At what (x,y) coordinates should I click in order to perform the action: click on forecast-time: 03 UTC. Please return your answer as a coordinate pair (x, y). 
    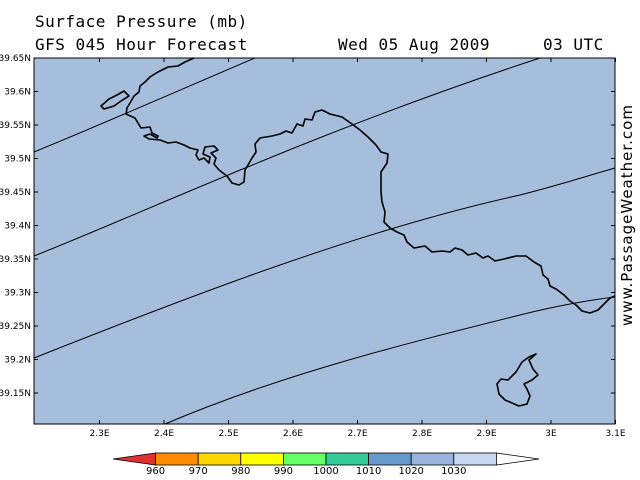
    Looking at the image, I should click on (573, 44).